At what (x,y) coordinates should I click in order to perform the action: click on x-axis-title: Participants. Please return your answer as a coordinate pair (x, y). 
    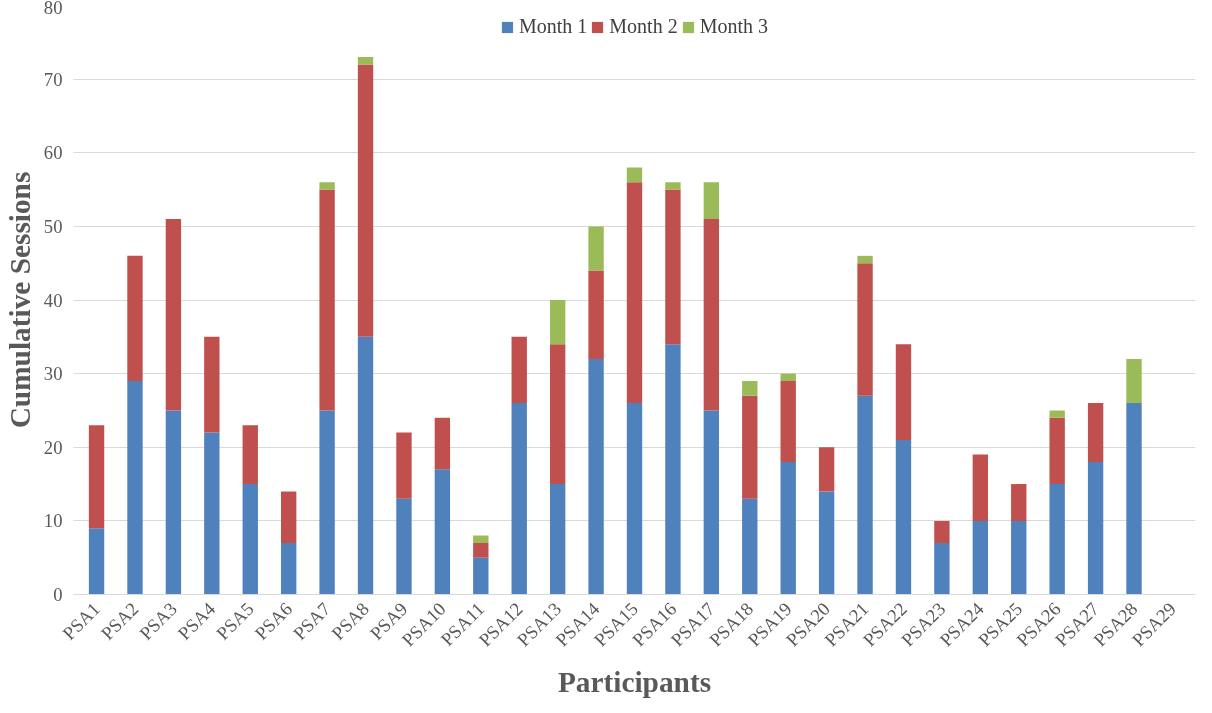
    Looking at the image, I should click on (634, 681).